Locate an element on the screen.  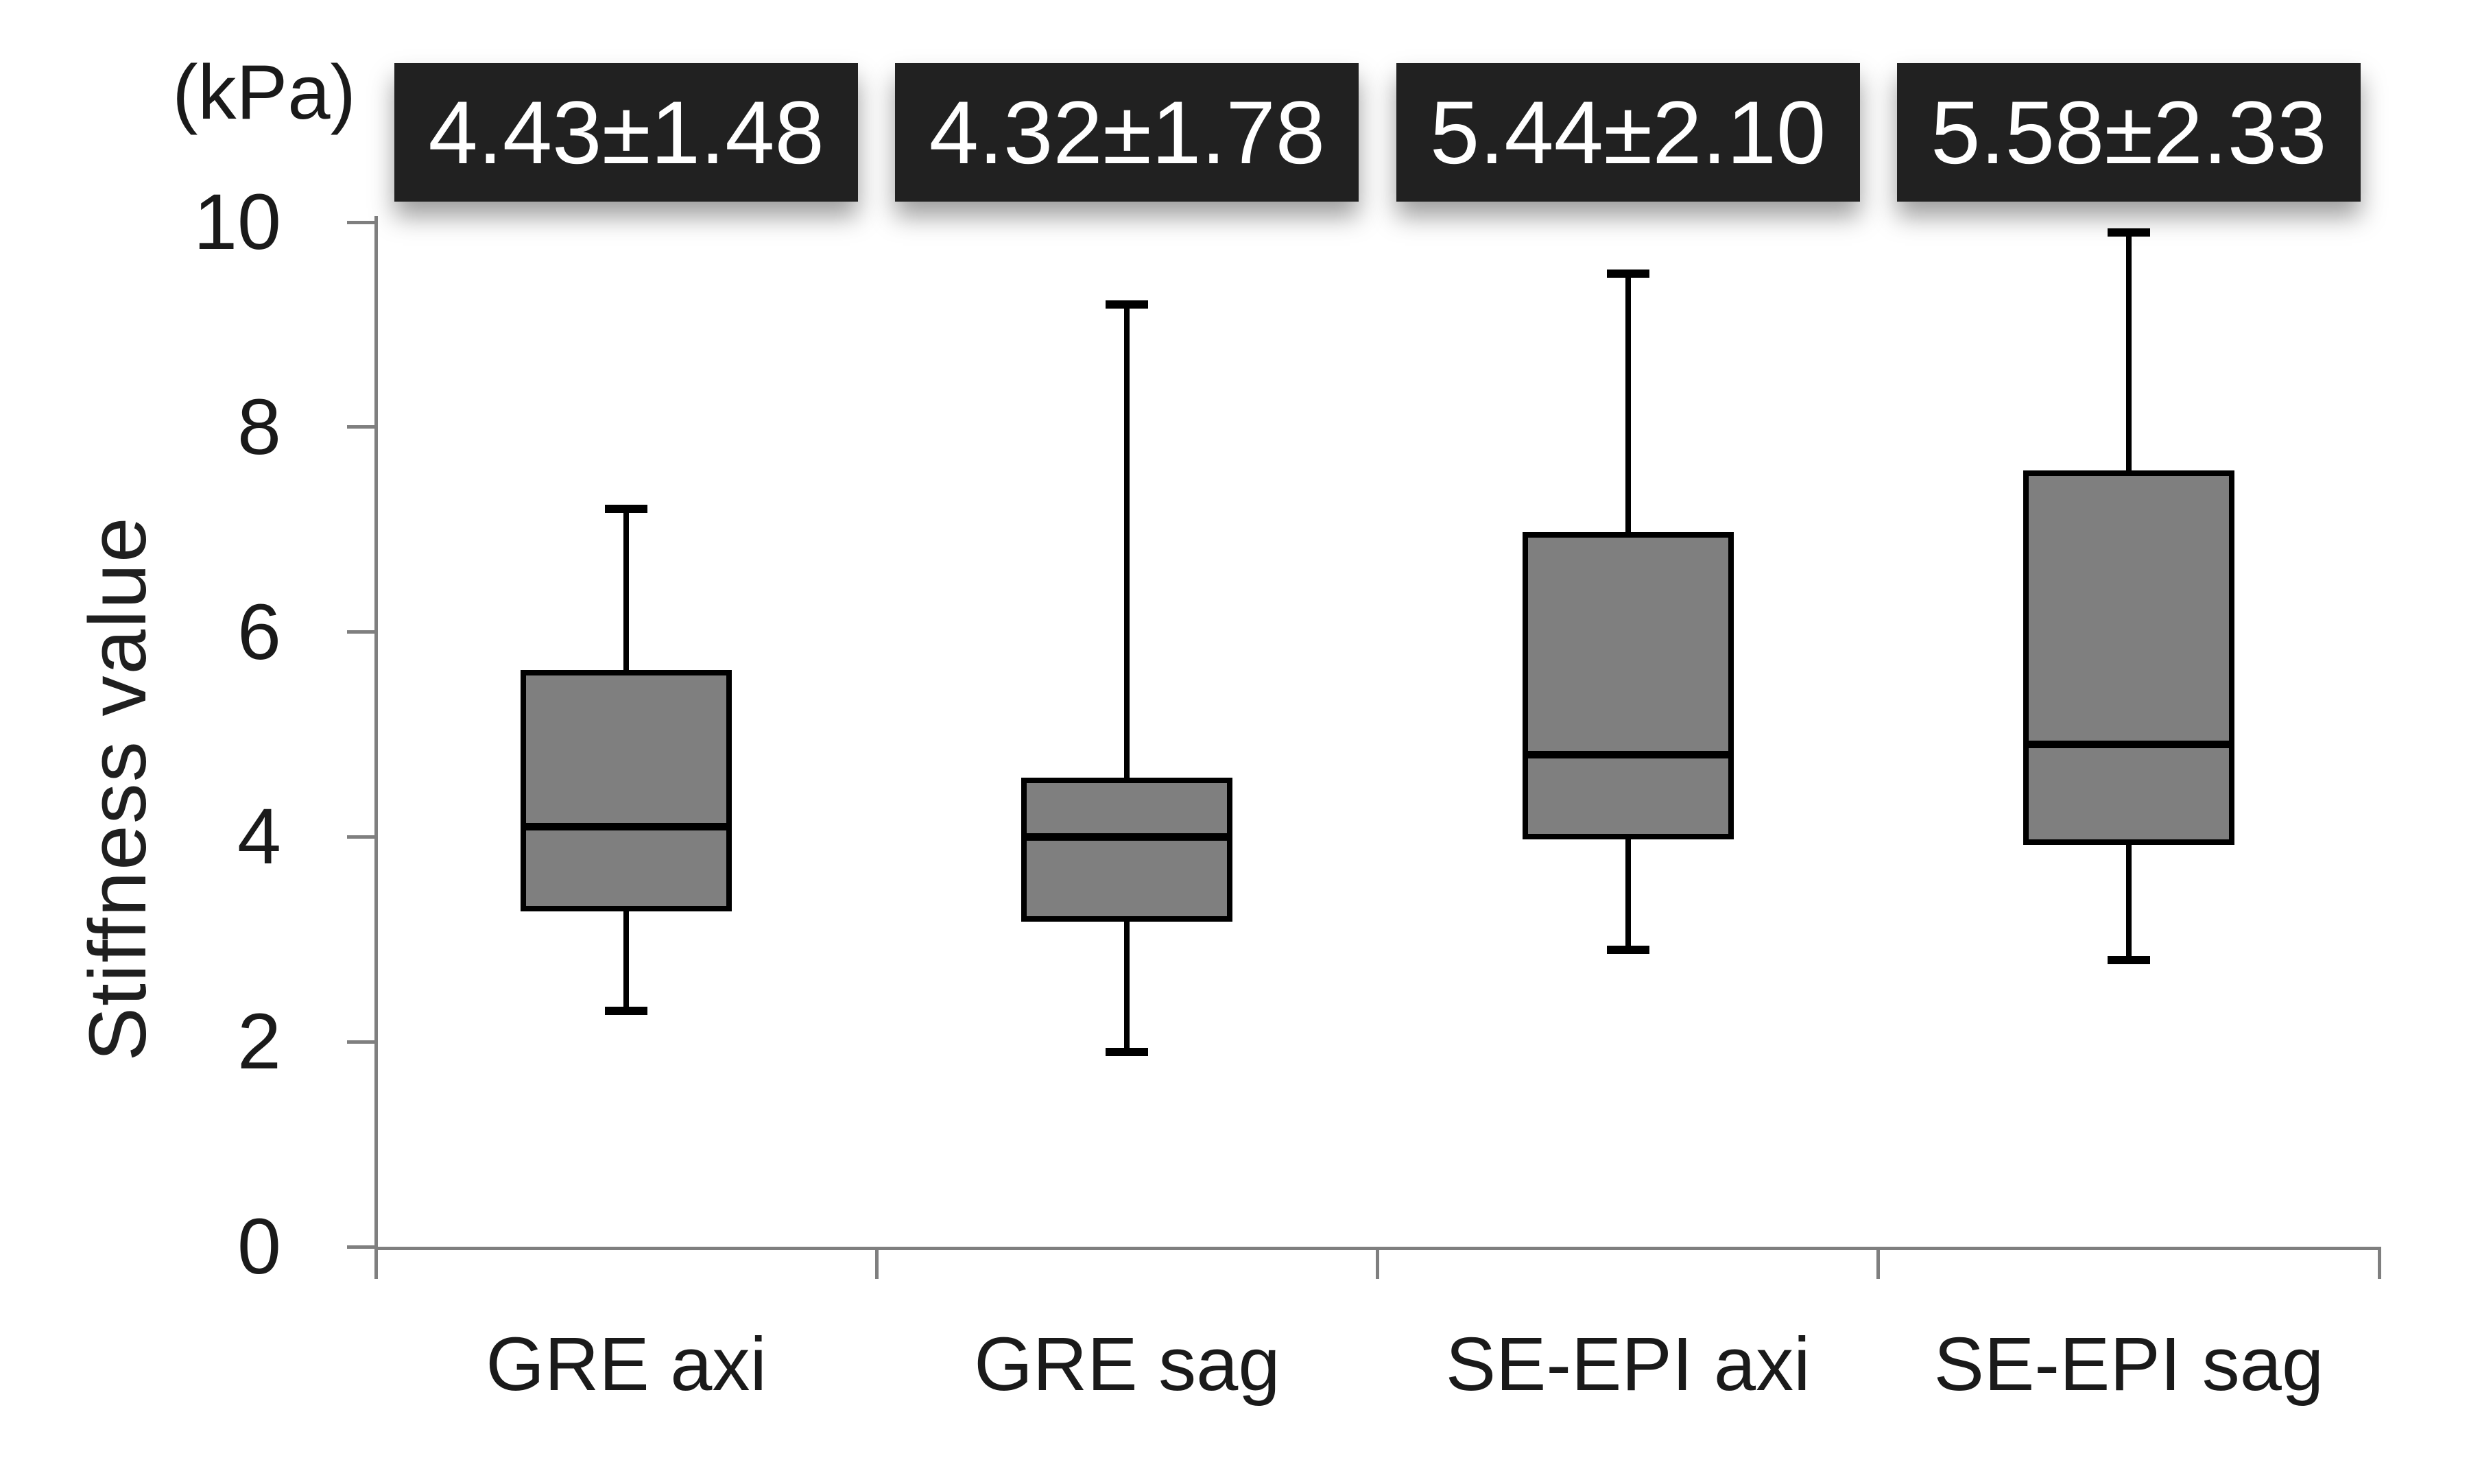
box-se-epi-sag is located at coordinates (2128, 657).